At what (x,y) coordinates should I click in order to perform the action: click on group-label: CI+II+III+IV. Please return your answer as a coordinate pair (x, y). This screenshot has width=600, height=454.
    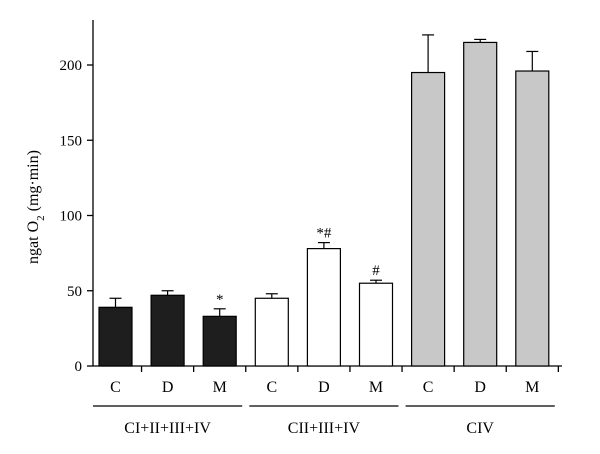
    Looking at the image, I should click on (167, 428).